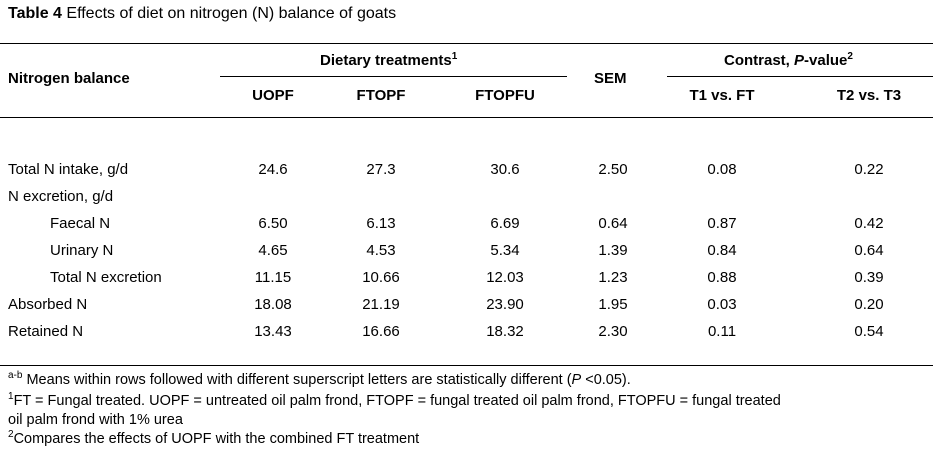 Image resolution: width=933 pixels, height=455 pixels. I want to click on top-rule, so click(466, 43).